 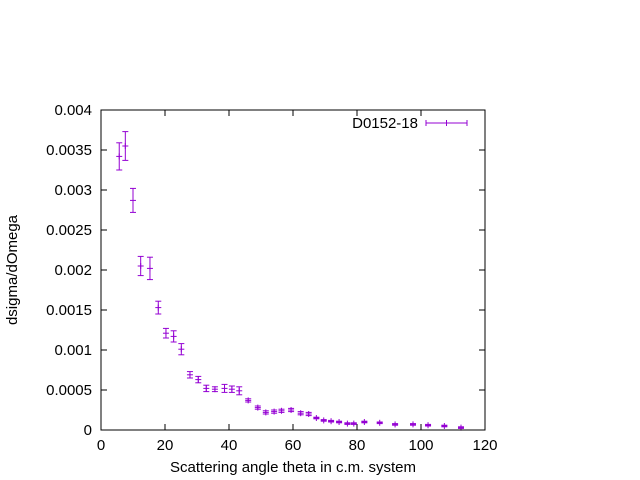 What do you see at coordinates (101, 445) in the screenshot?
I see `x-tick-label: 0` at bounding box center [101, 445].